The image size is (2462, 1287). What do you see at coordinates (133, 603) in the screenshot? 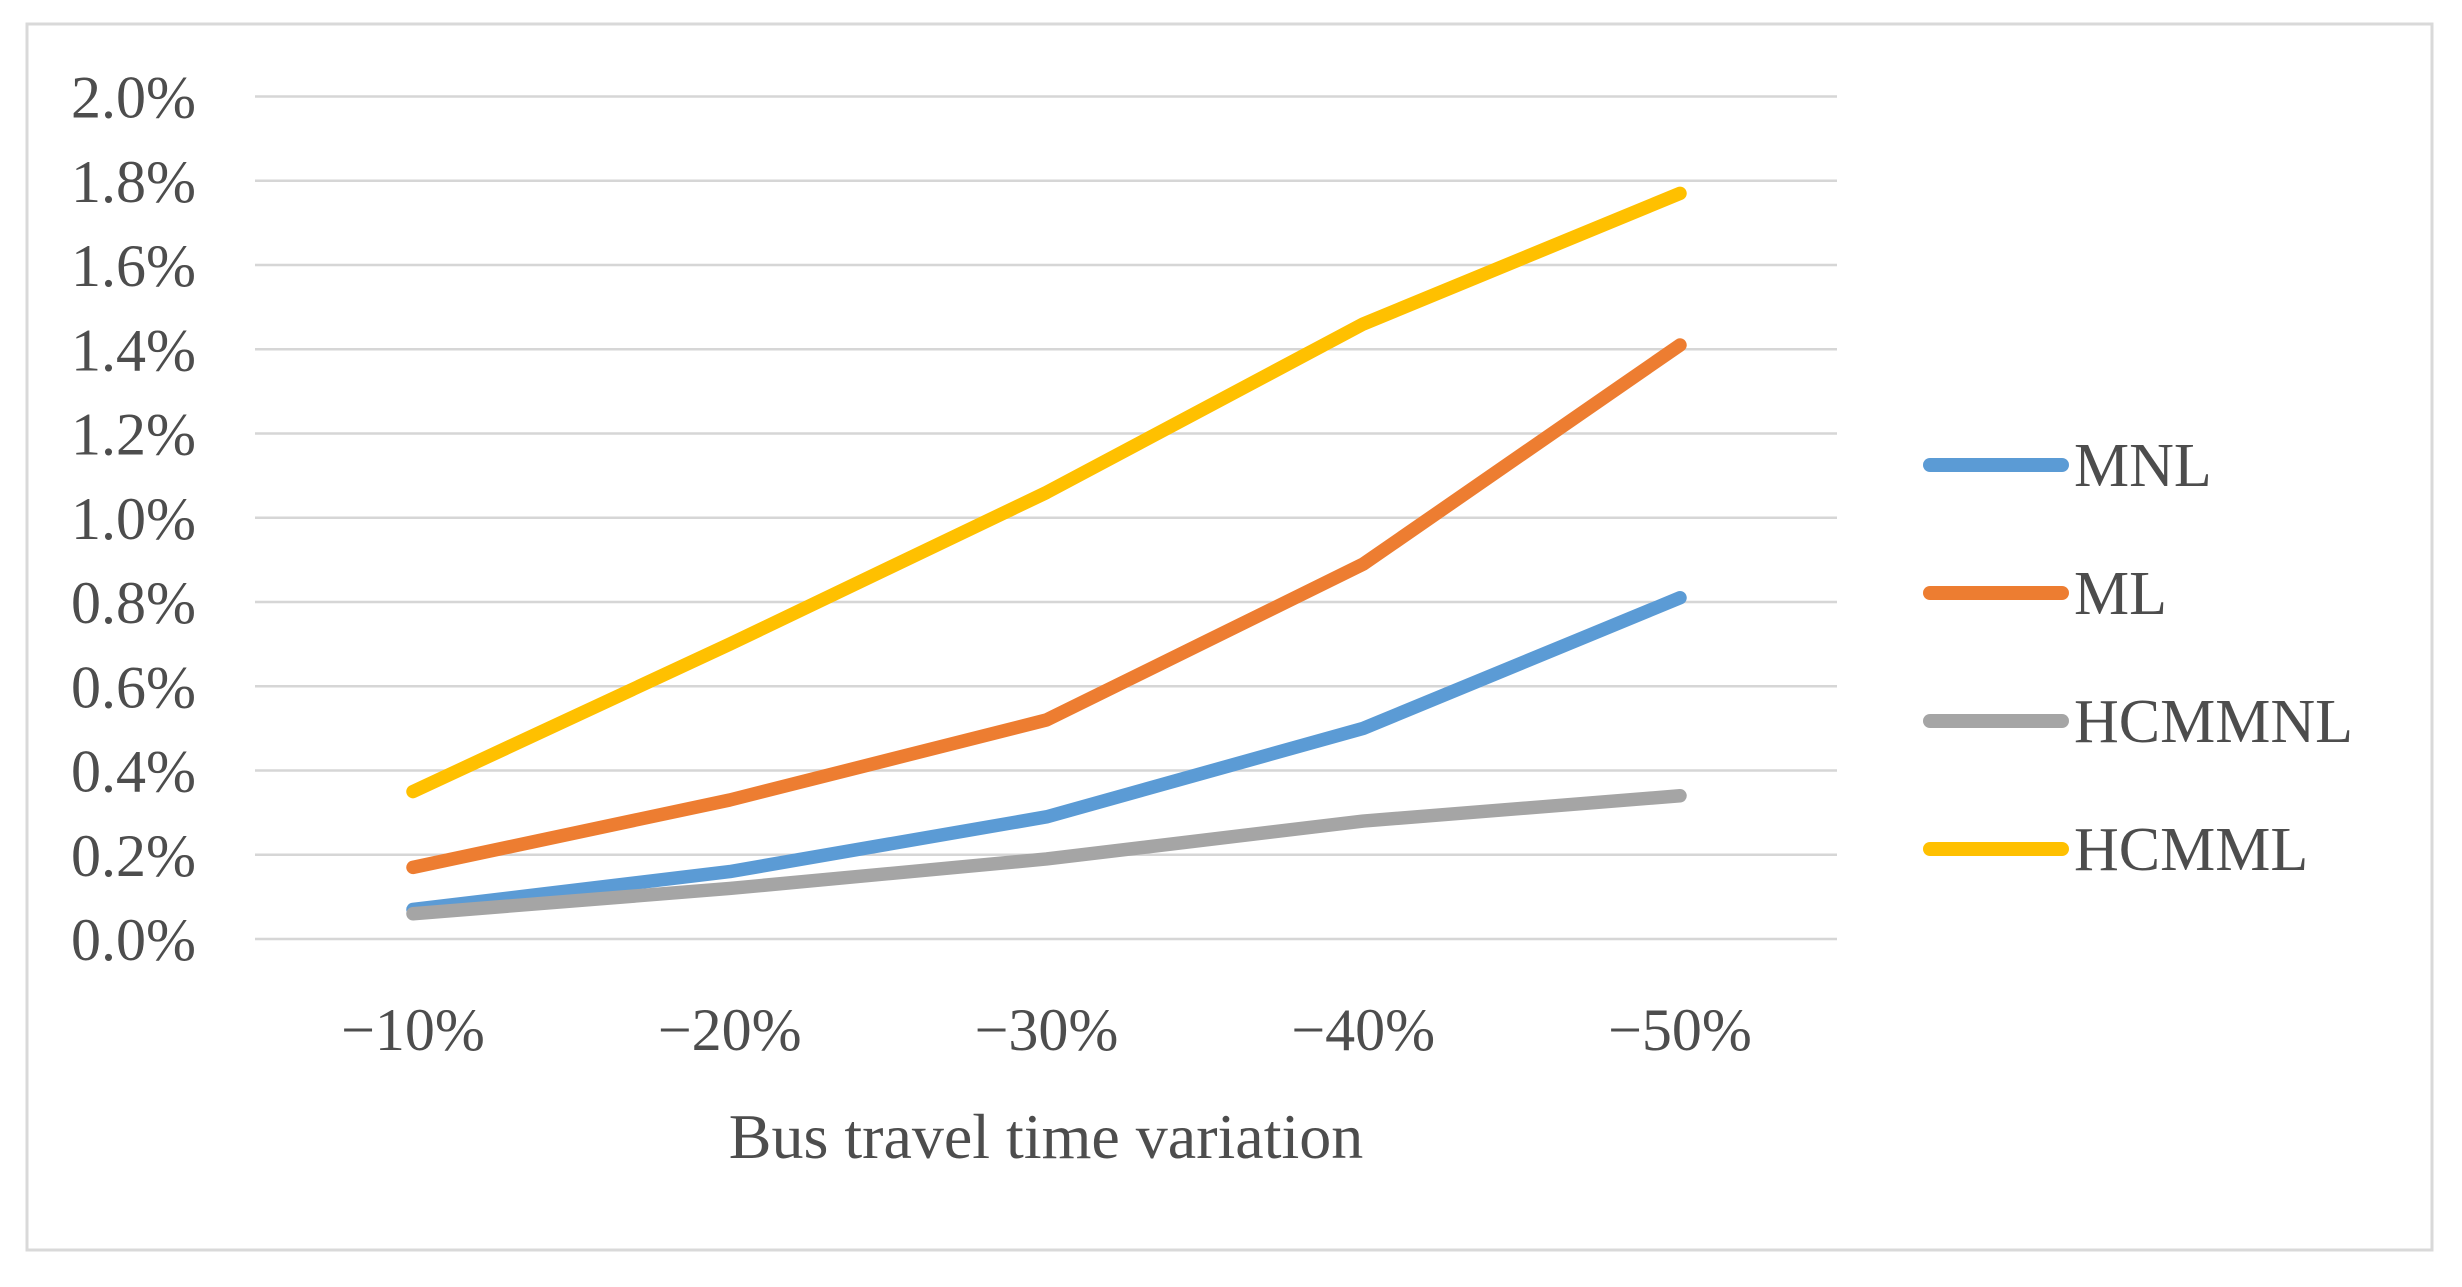
I see `y-tick-label: 0.8%` at bounding box center [133, 603].